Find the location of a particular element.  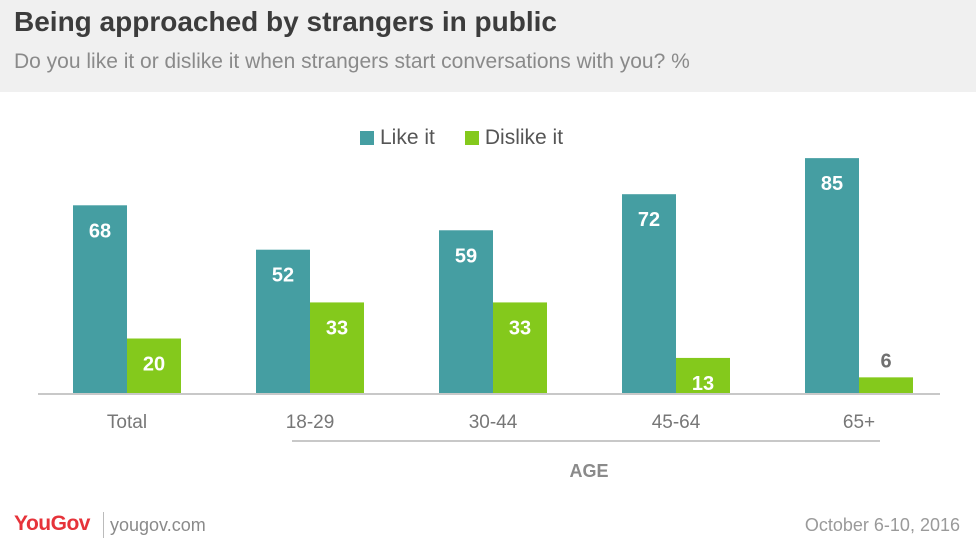

category-label: 30-44 is located at coordinates (493, 422).